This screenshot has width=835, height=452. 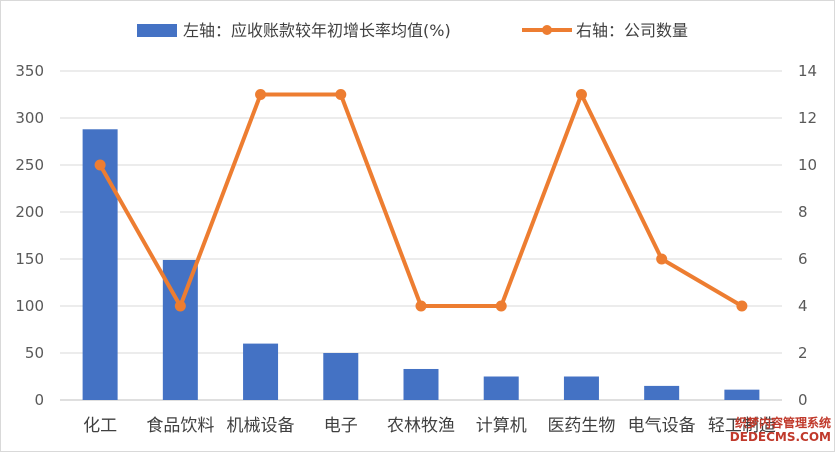 I want to click on watermark-line2: DEDECMS.COM, so click(x=780, y=437).